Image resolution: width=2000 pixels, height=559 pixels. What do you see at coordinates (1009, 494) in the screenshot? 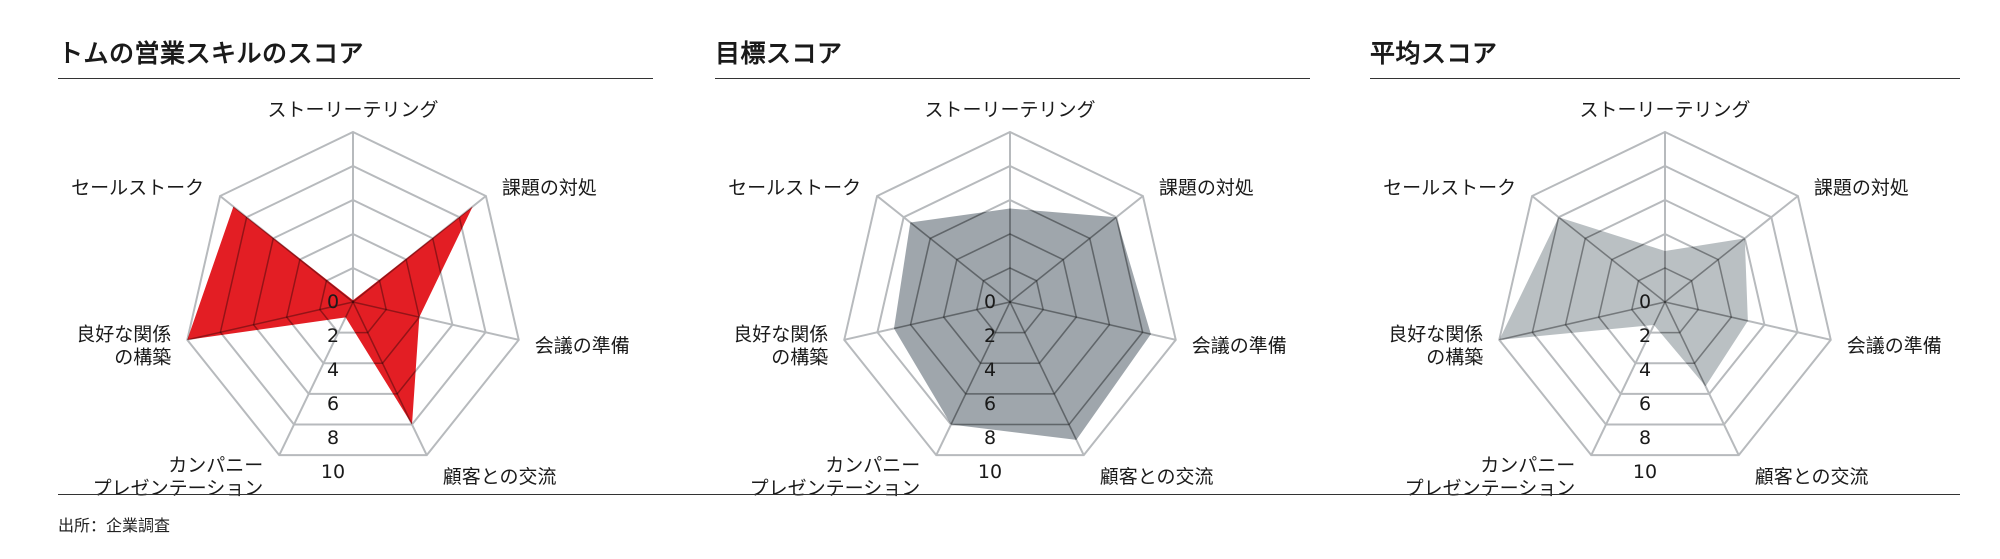
I see `bottom-divider` at bounding box center [1009, 494].